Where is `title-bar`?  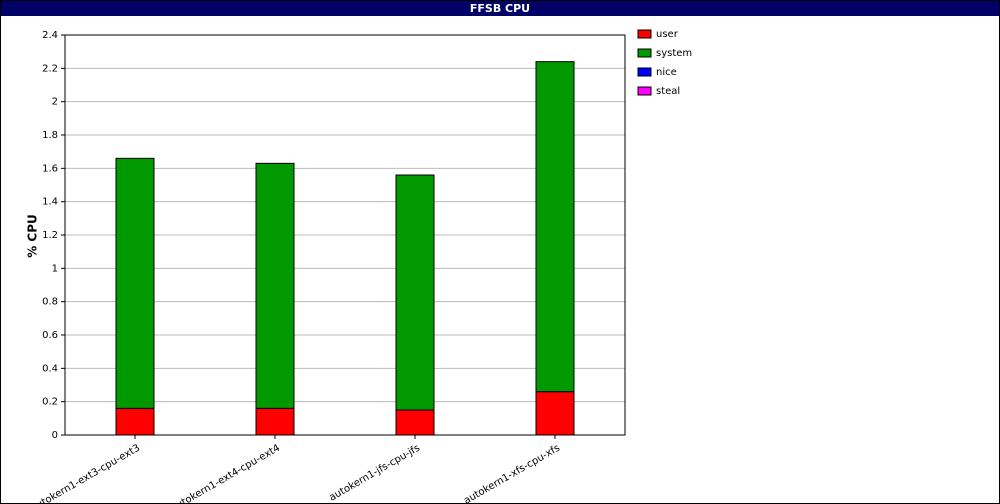
title-bar is located at coordinates (500, 8).